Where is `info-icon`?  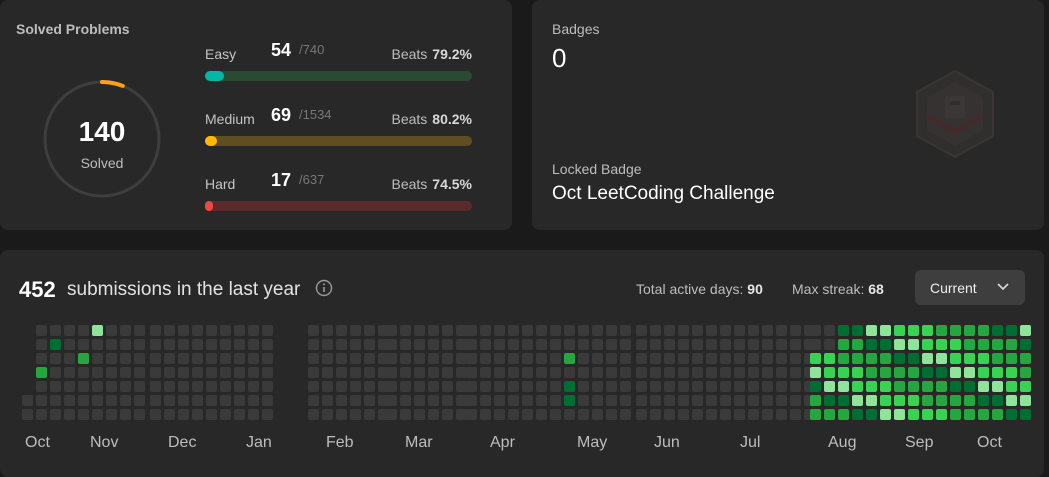 info-icon is located at coordinates (324, 288).